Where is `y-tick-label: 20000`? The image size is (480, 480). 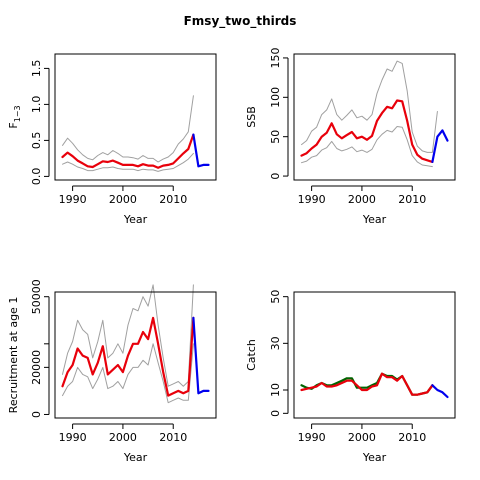
y-tick-label: 20000 is located at coordinates (36, 367).